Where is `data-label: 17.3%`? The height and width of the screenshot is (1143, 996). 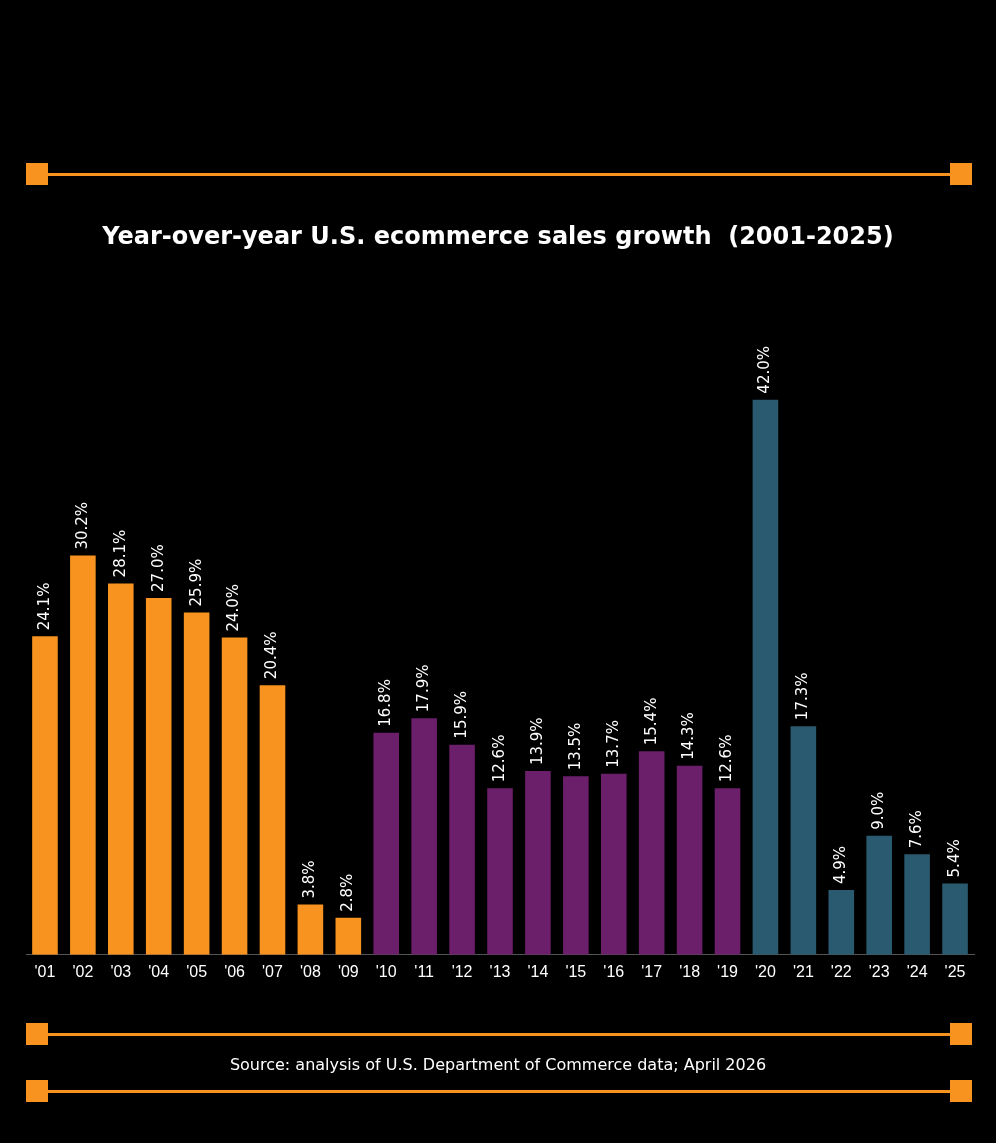 data-label: 17.3% is located at coordinates (802, 696).